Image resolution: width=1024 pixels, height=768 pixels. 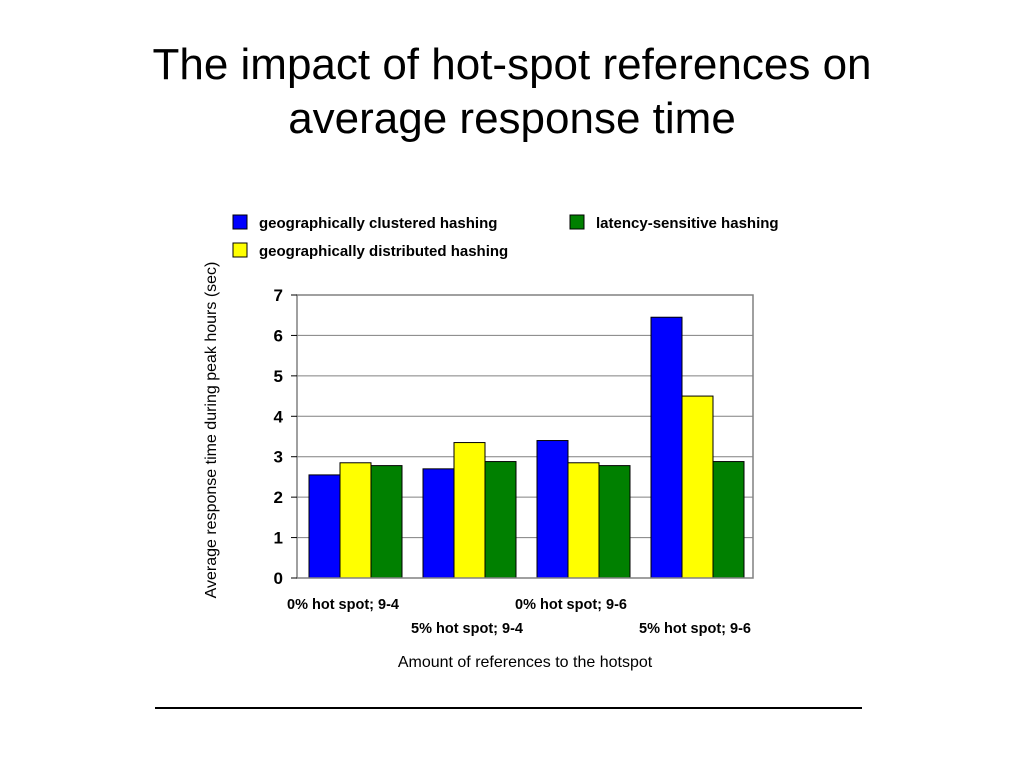 I want to click on slide-title-line-2: average response time, so click(x=512, y=118).